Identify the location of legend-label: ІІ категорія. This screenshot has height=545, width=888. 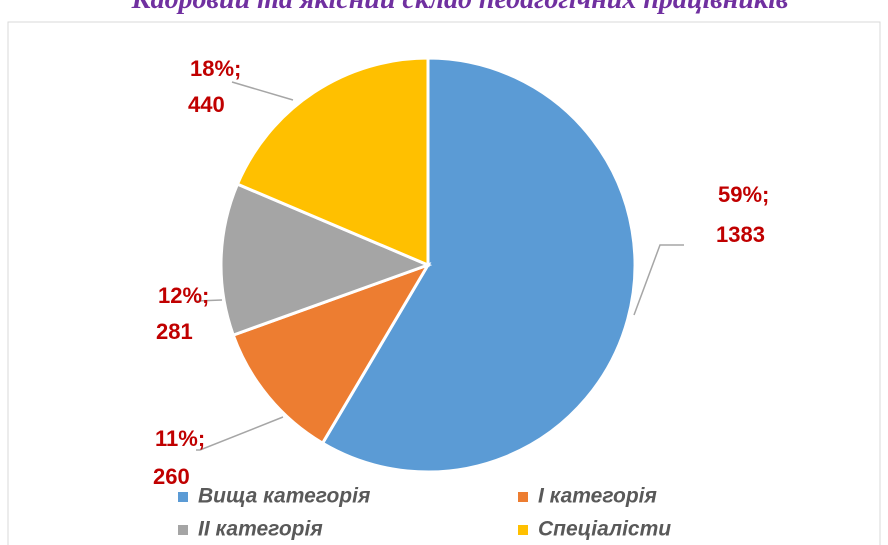
(260, 529).